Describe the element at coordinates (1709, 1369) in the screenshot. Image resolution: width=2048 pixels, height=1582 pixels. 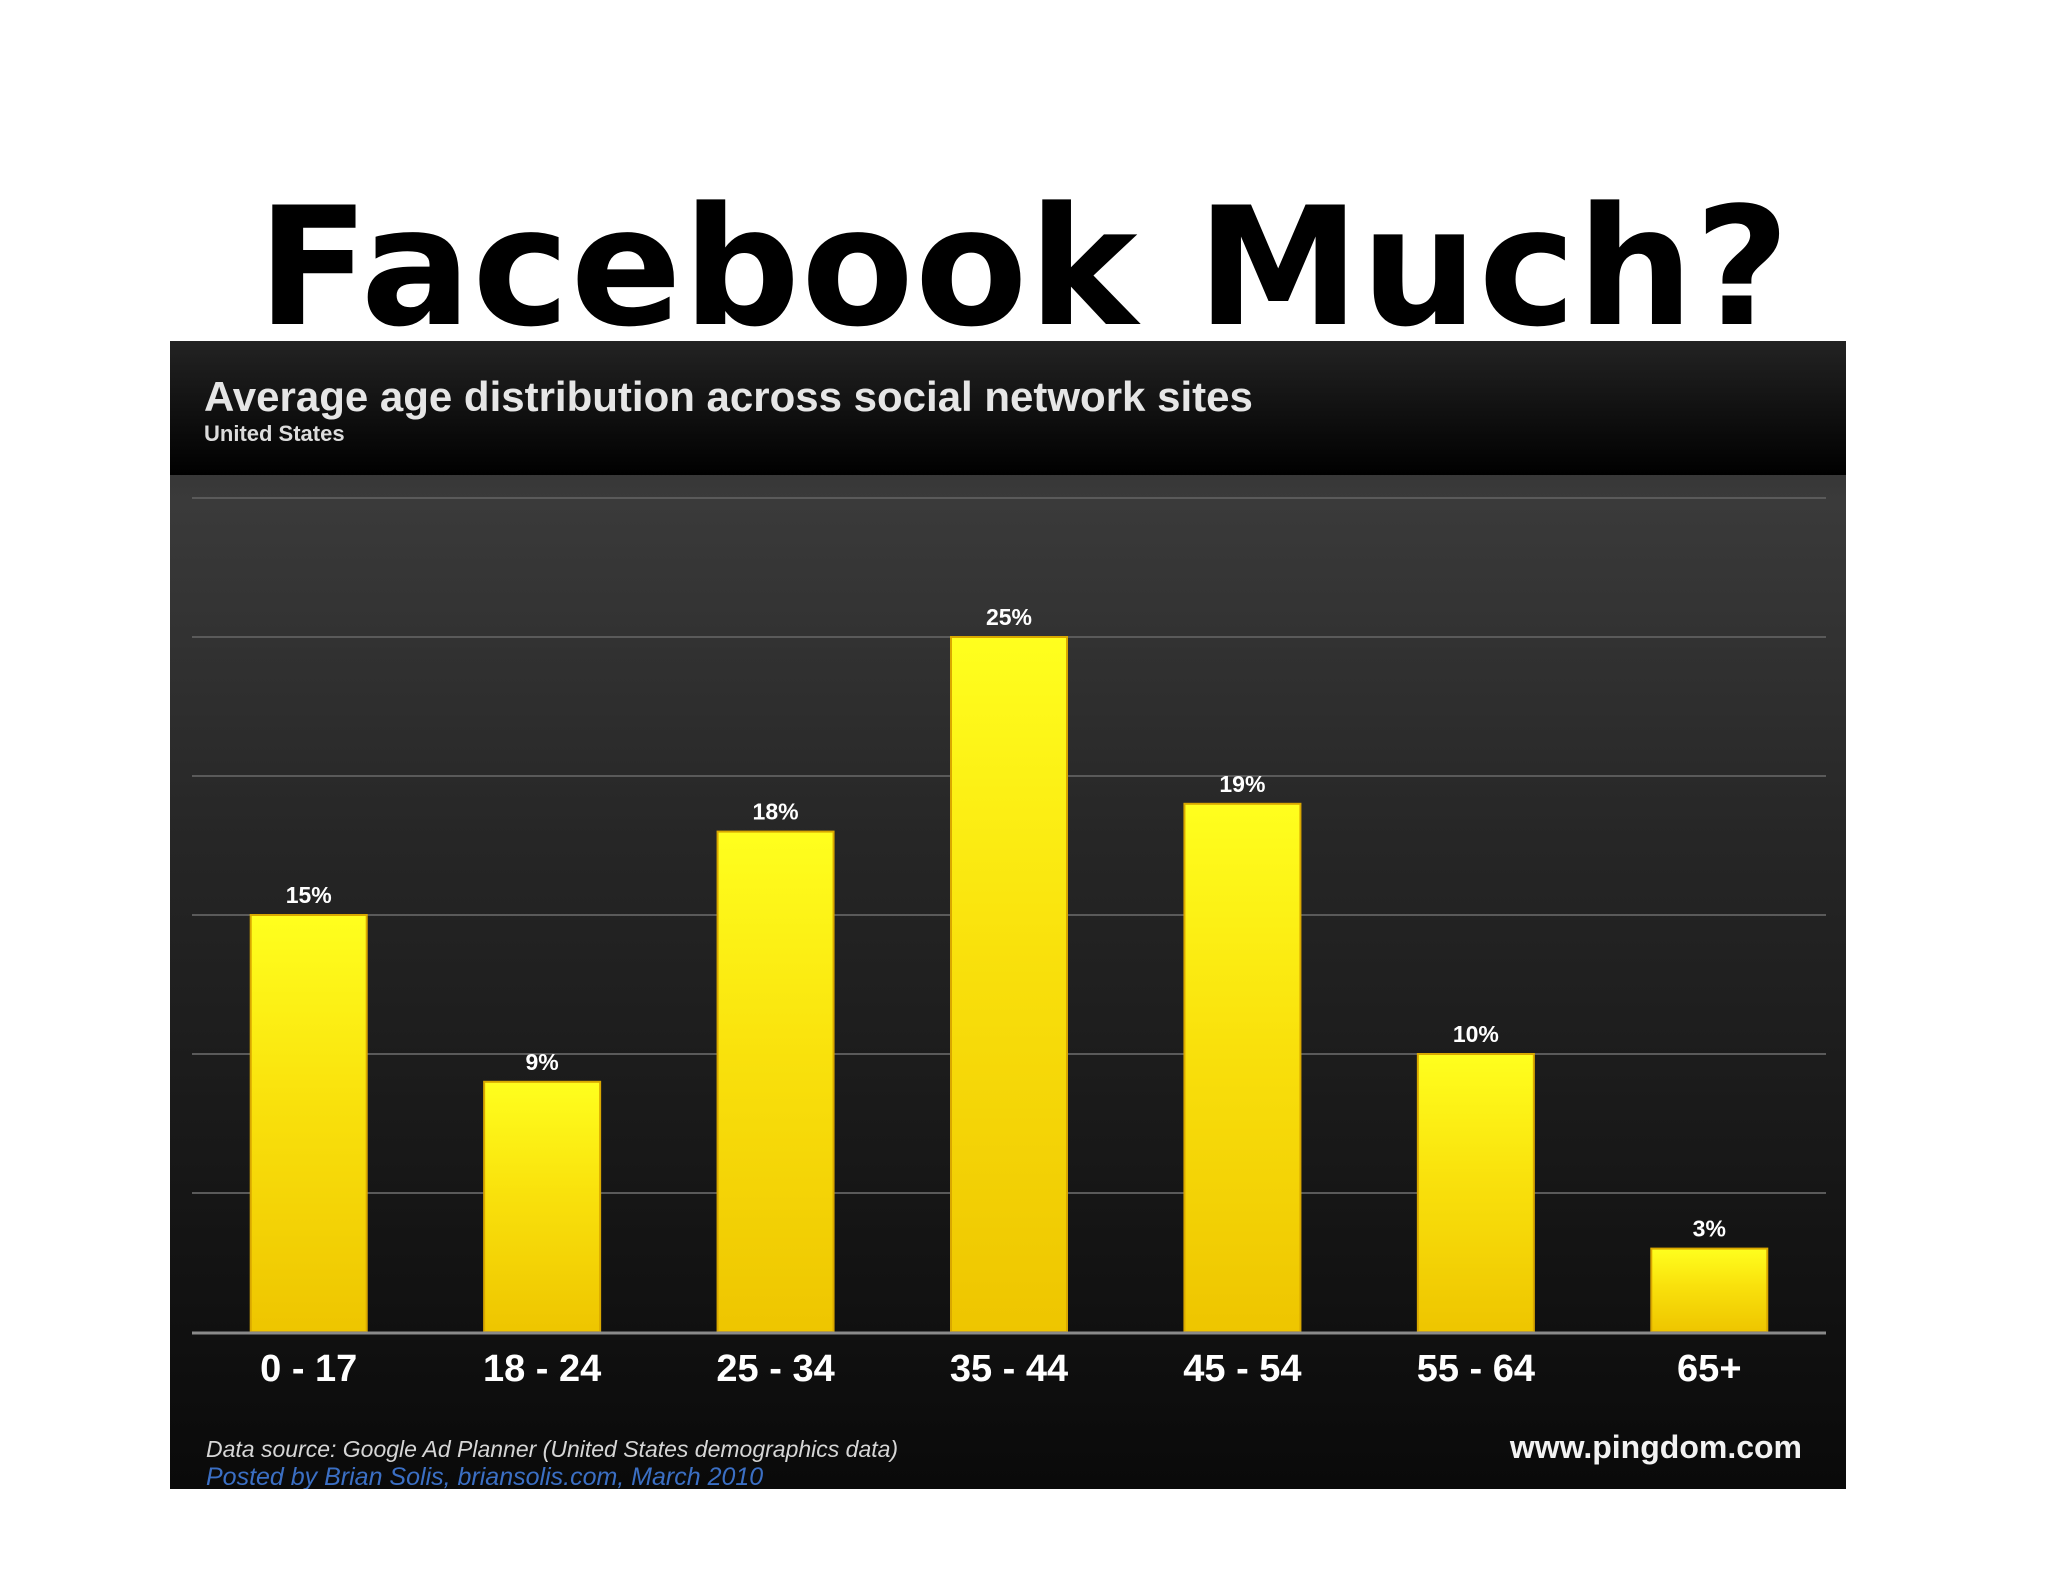
I see `category-label: 65+` at that location.